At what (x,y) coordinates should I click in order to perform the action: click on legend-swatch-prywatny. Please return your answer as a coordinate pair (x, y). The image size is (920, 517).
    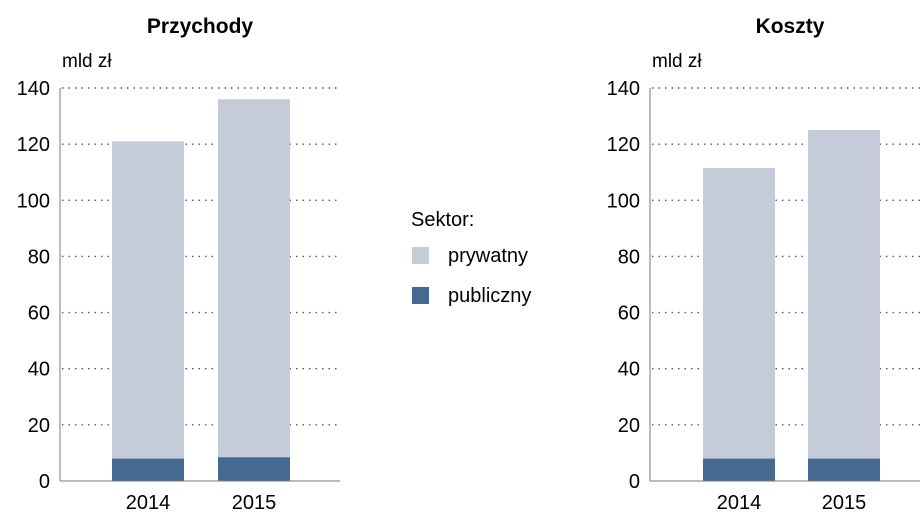
    Looking at the image, I should click on (420, 255).